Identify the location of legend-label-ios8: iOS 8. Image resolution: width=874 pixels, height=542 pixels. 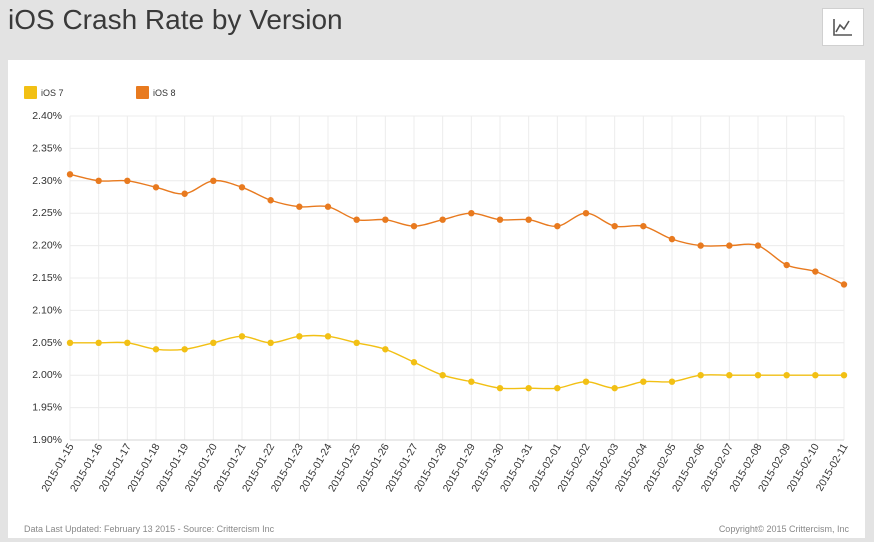
(164, 92).